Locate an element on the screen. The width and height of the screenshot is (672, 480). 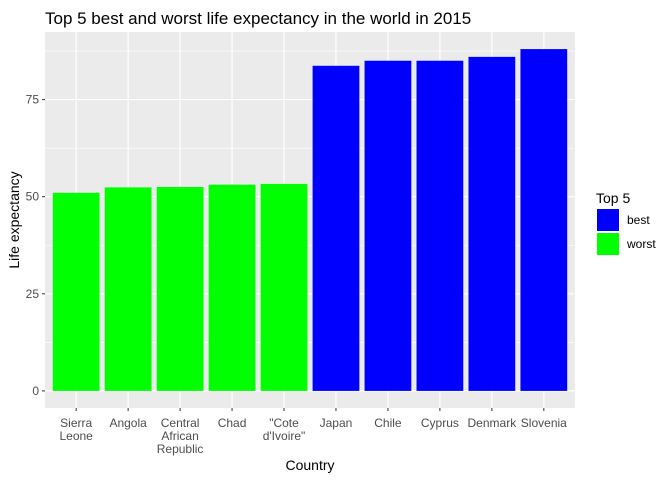
y-axis-title: Life expectancy is located at coordinates (14, 219).